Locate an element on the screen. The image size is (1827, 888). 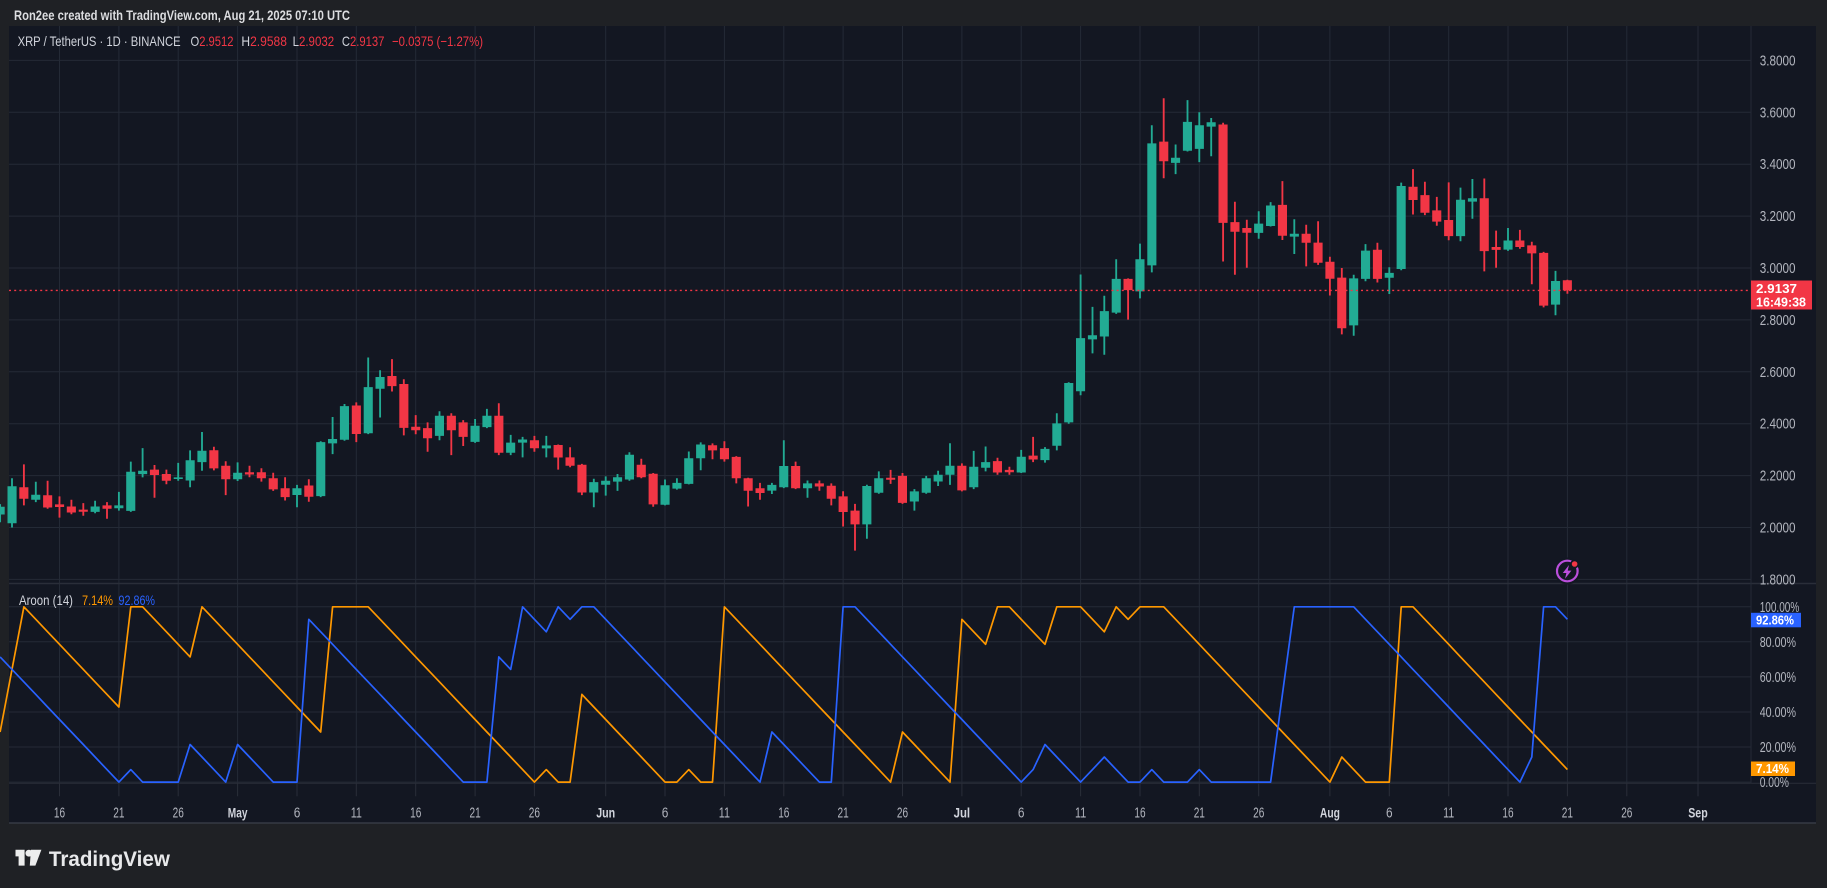
svg-text: Aug is located at coordinates (1330, 813).